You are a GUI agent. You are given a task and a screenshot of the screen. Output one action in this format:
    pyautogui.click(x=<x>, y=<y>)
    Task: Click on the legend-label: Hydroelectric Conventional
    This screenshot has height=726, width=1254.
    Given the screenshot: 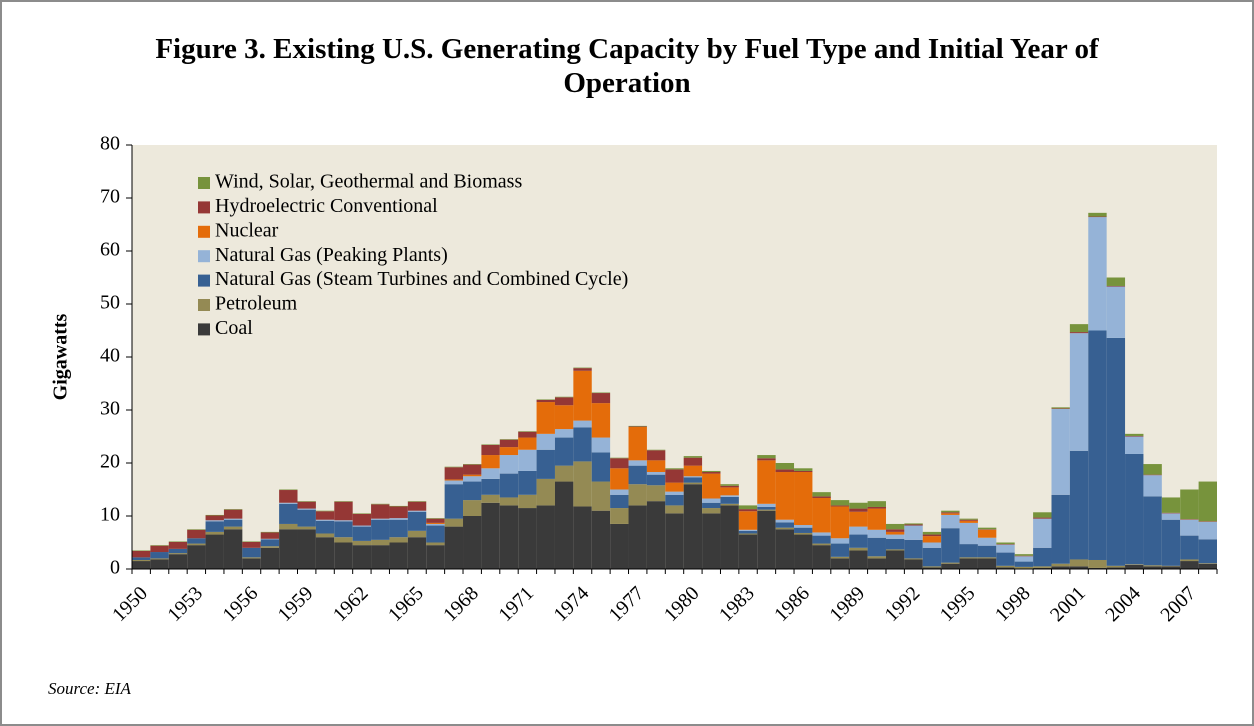 What is the action you would take?
    pyautogui.click(x=326, y=206)
    